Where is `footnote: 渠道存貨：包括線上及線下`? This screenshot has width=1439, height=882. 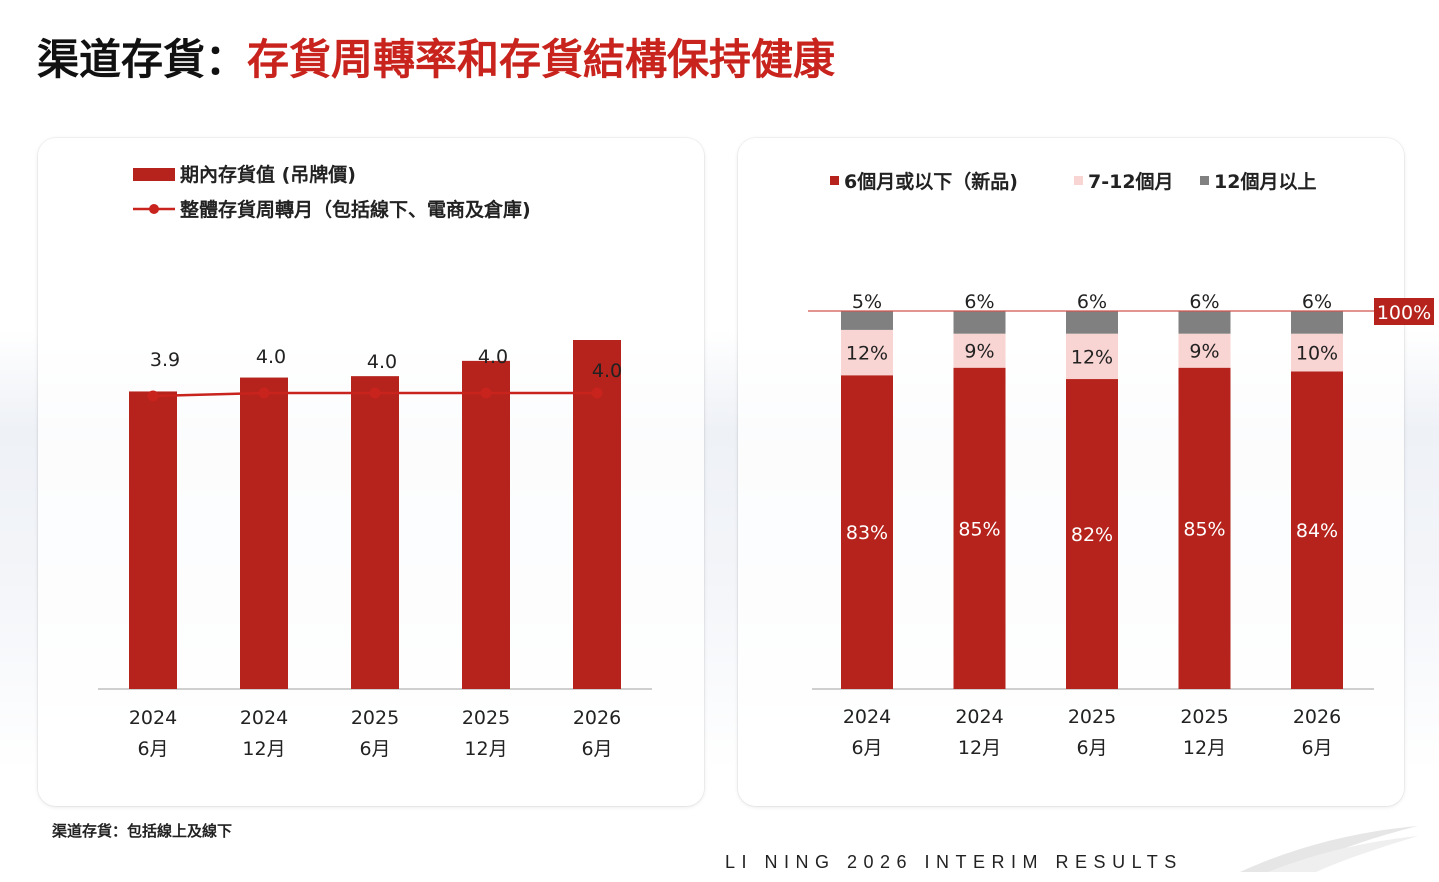 footnote: 渠道存貨：包括線上及線下 is located at coordinates (142, 831).